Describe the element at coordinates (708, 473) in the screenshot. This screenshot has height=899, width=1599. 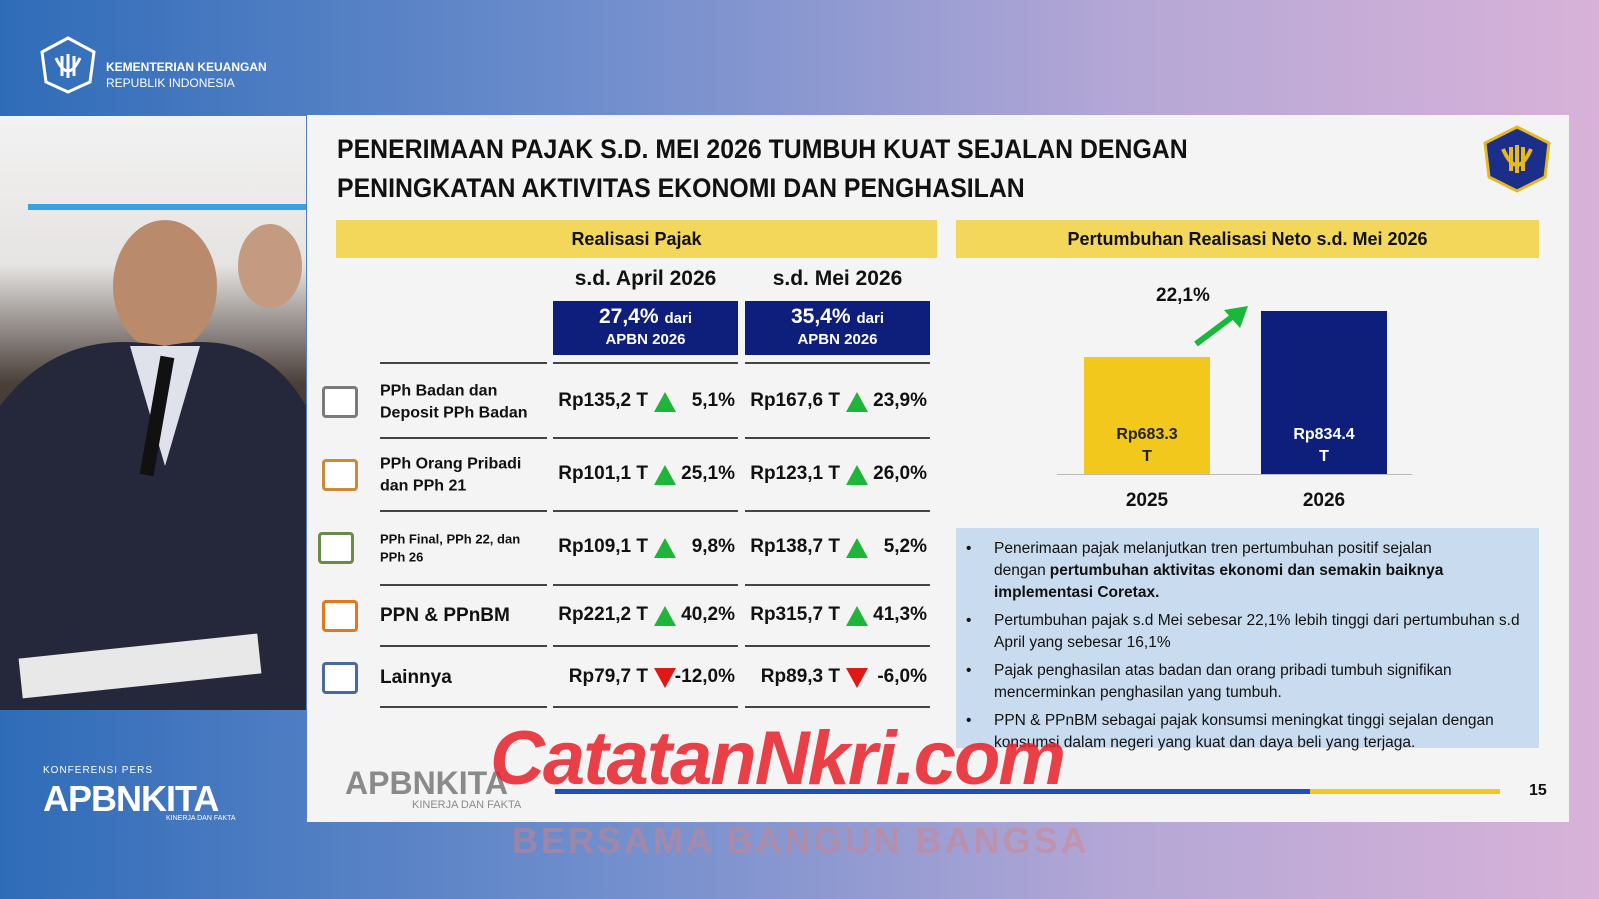
I see `growth: 25,1%` at that location.